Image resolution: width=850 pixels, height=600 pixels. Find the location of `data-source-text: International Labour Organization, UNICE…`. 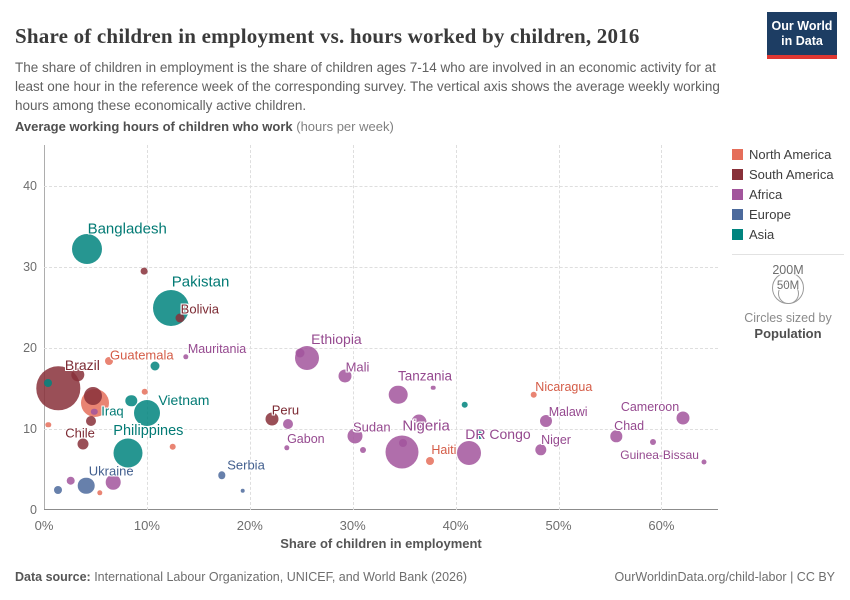

data-source-text: International Labour Organization, UNICE… is located at coordinates (279, 577).